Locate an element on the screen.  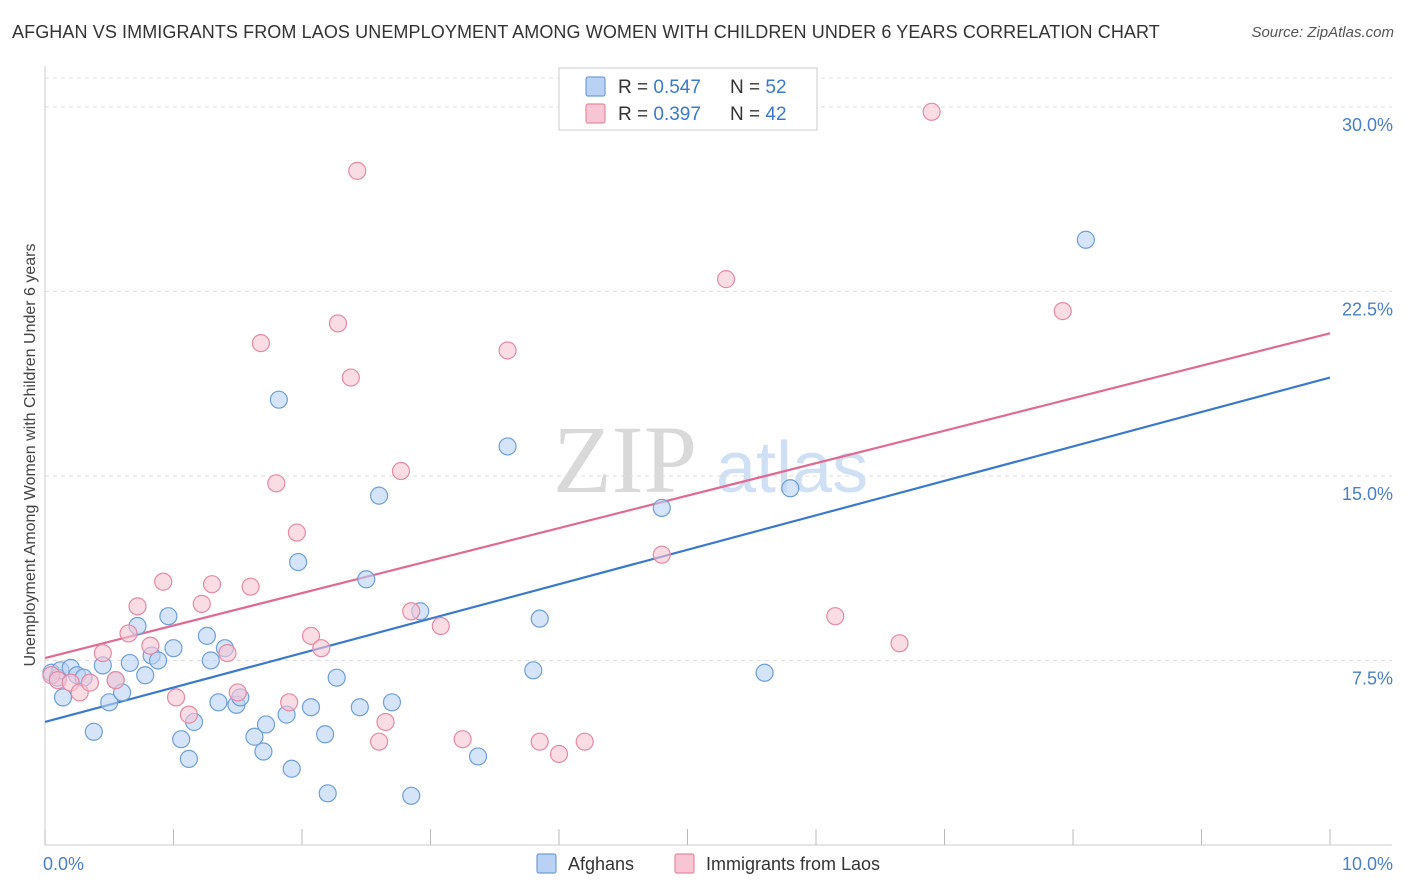
y-tick-label-3: 30.0% is located at coordinates (1367, 125).